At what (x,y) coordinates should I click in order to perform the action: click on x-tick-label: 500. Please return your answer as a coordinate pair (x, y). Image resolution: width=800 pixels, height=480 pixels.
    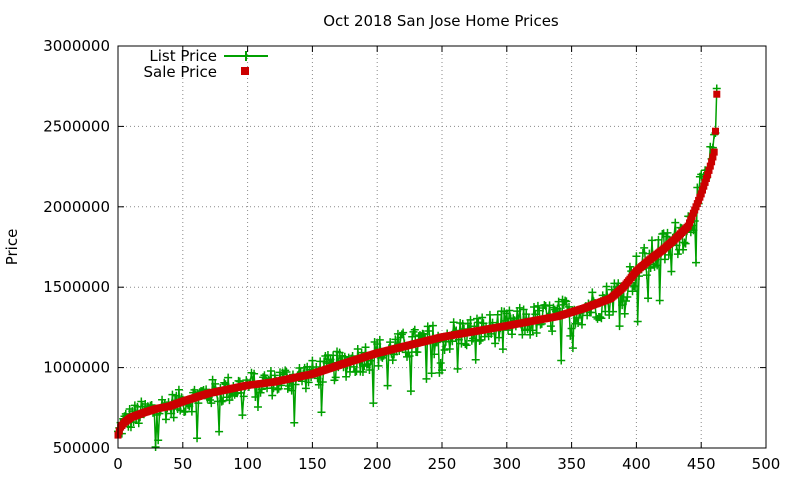
    Looking at the image, I should click on (766, 464).